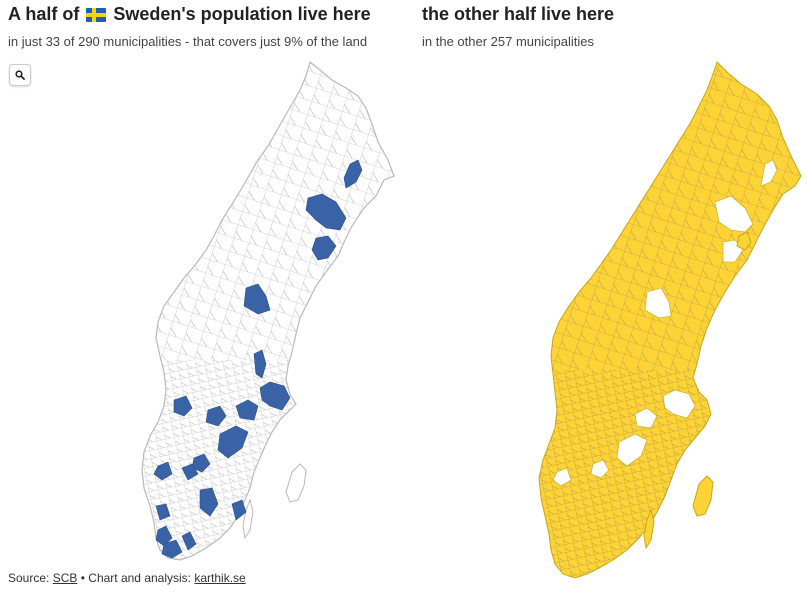  What do you see at coordinates (220, 578) in the screenshot?
I see `credit-link: karthik.se` at bounding box center [220, 578].